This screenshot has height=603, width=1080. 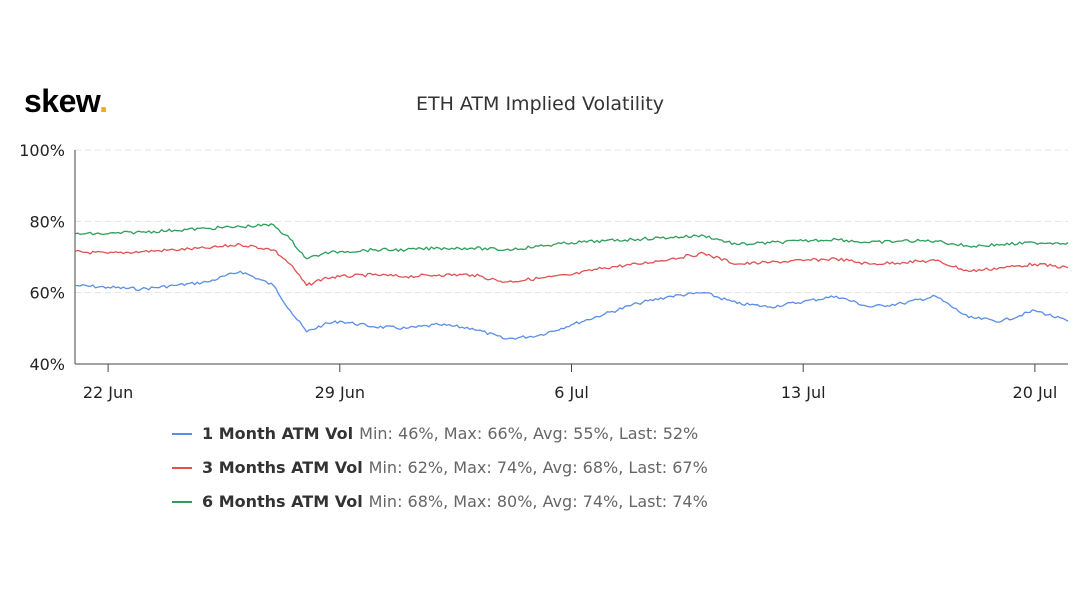 I want to click on x-tick-label: 13 Jul, so click(x=803, y=392).